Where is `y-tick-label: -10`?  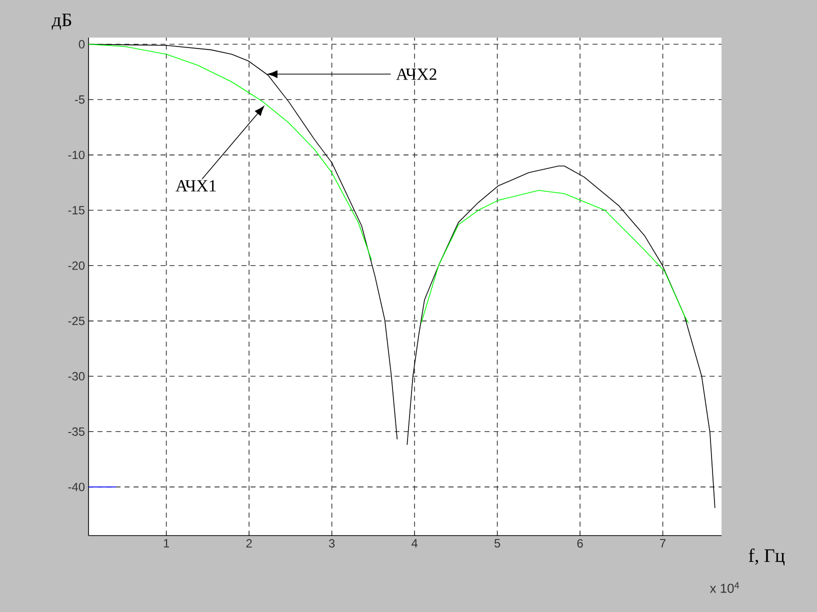
y-tick-label: -10 is located at coordinates (76, 155).